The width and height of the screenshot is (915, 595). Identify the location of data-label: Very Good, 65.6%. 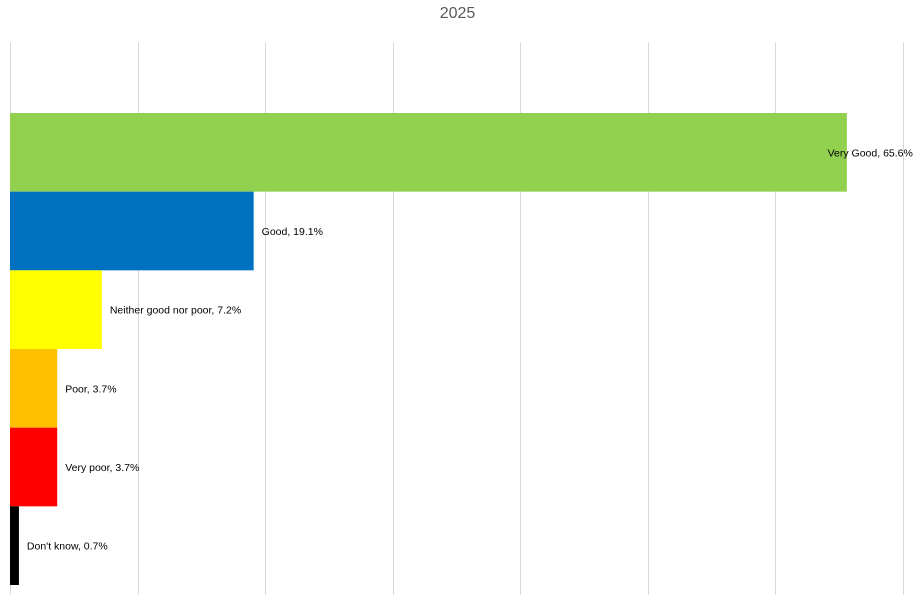
(870, 153).